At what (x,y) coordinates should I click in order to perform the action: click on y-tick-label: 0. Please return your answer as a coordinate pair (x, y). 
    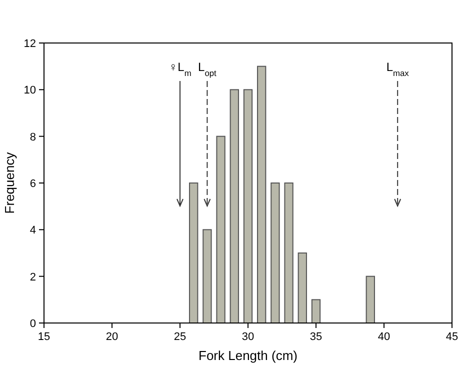
    Looking at the image, I should click on (33, 324).